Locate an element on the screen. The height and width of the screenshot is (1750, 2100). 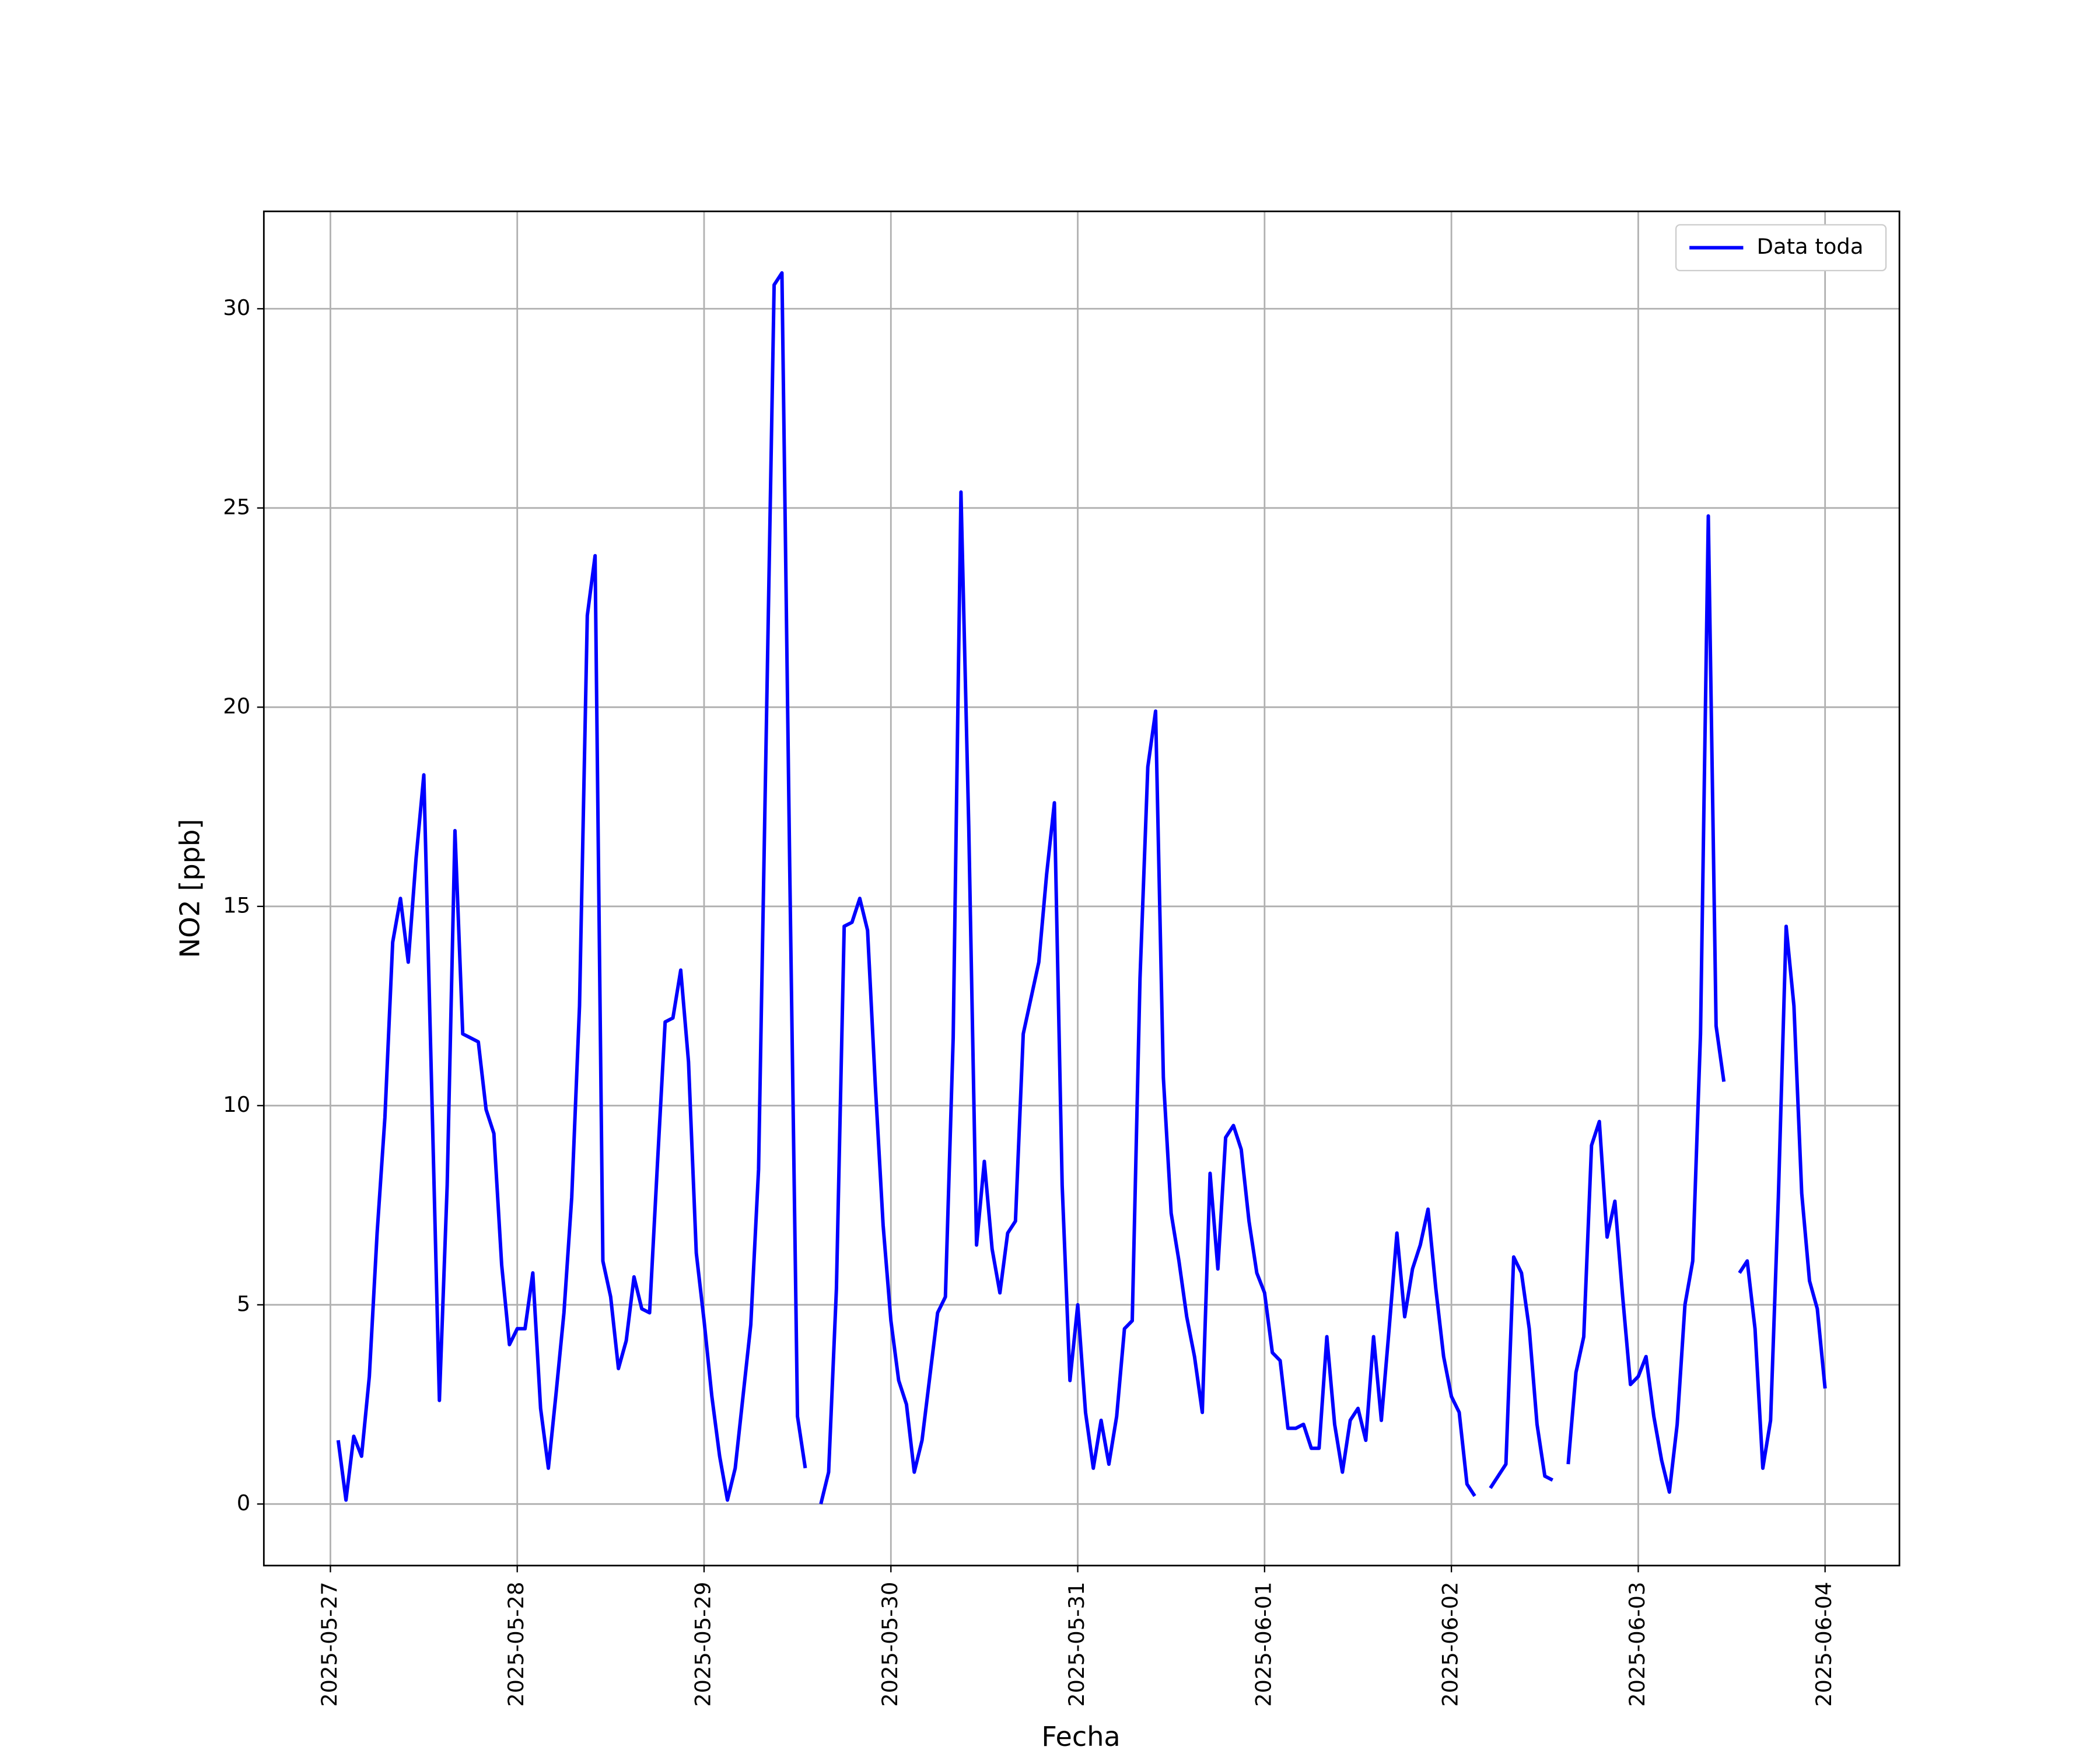
x-tick-label: 2025-05-27 is located at coordinates (329, 1644).